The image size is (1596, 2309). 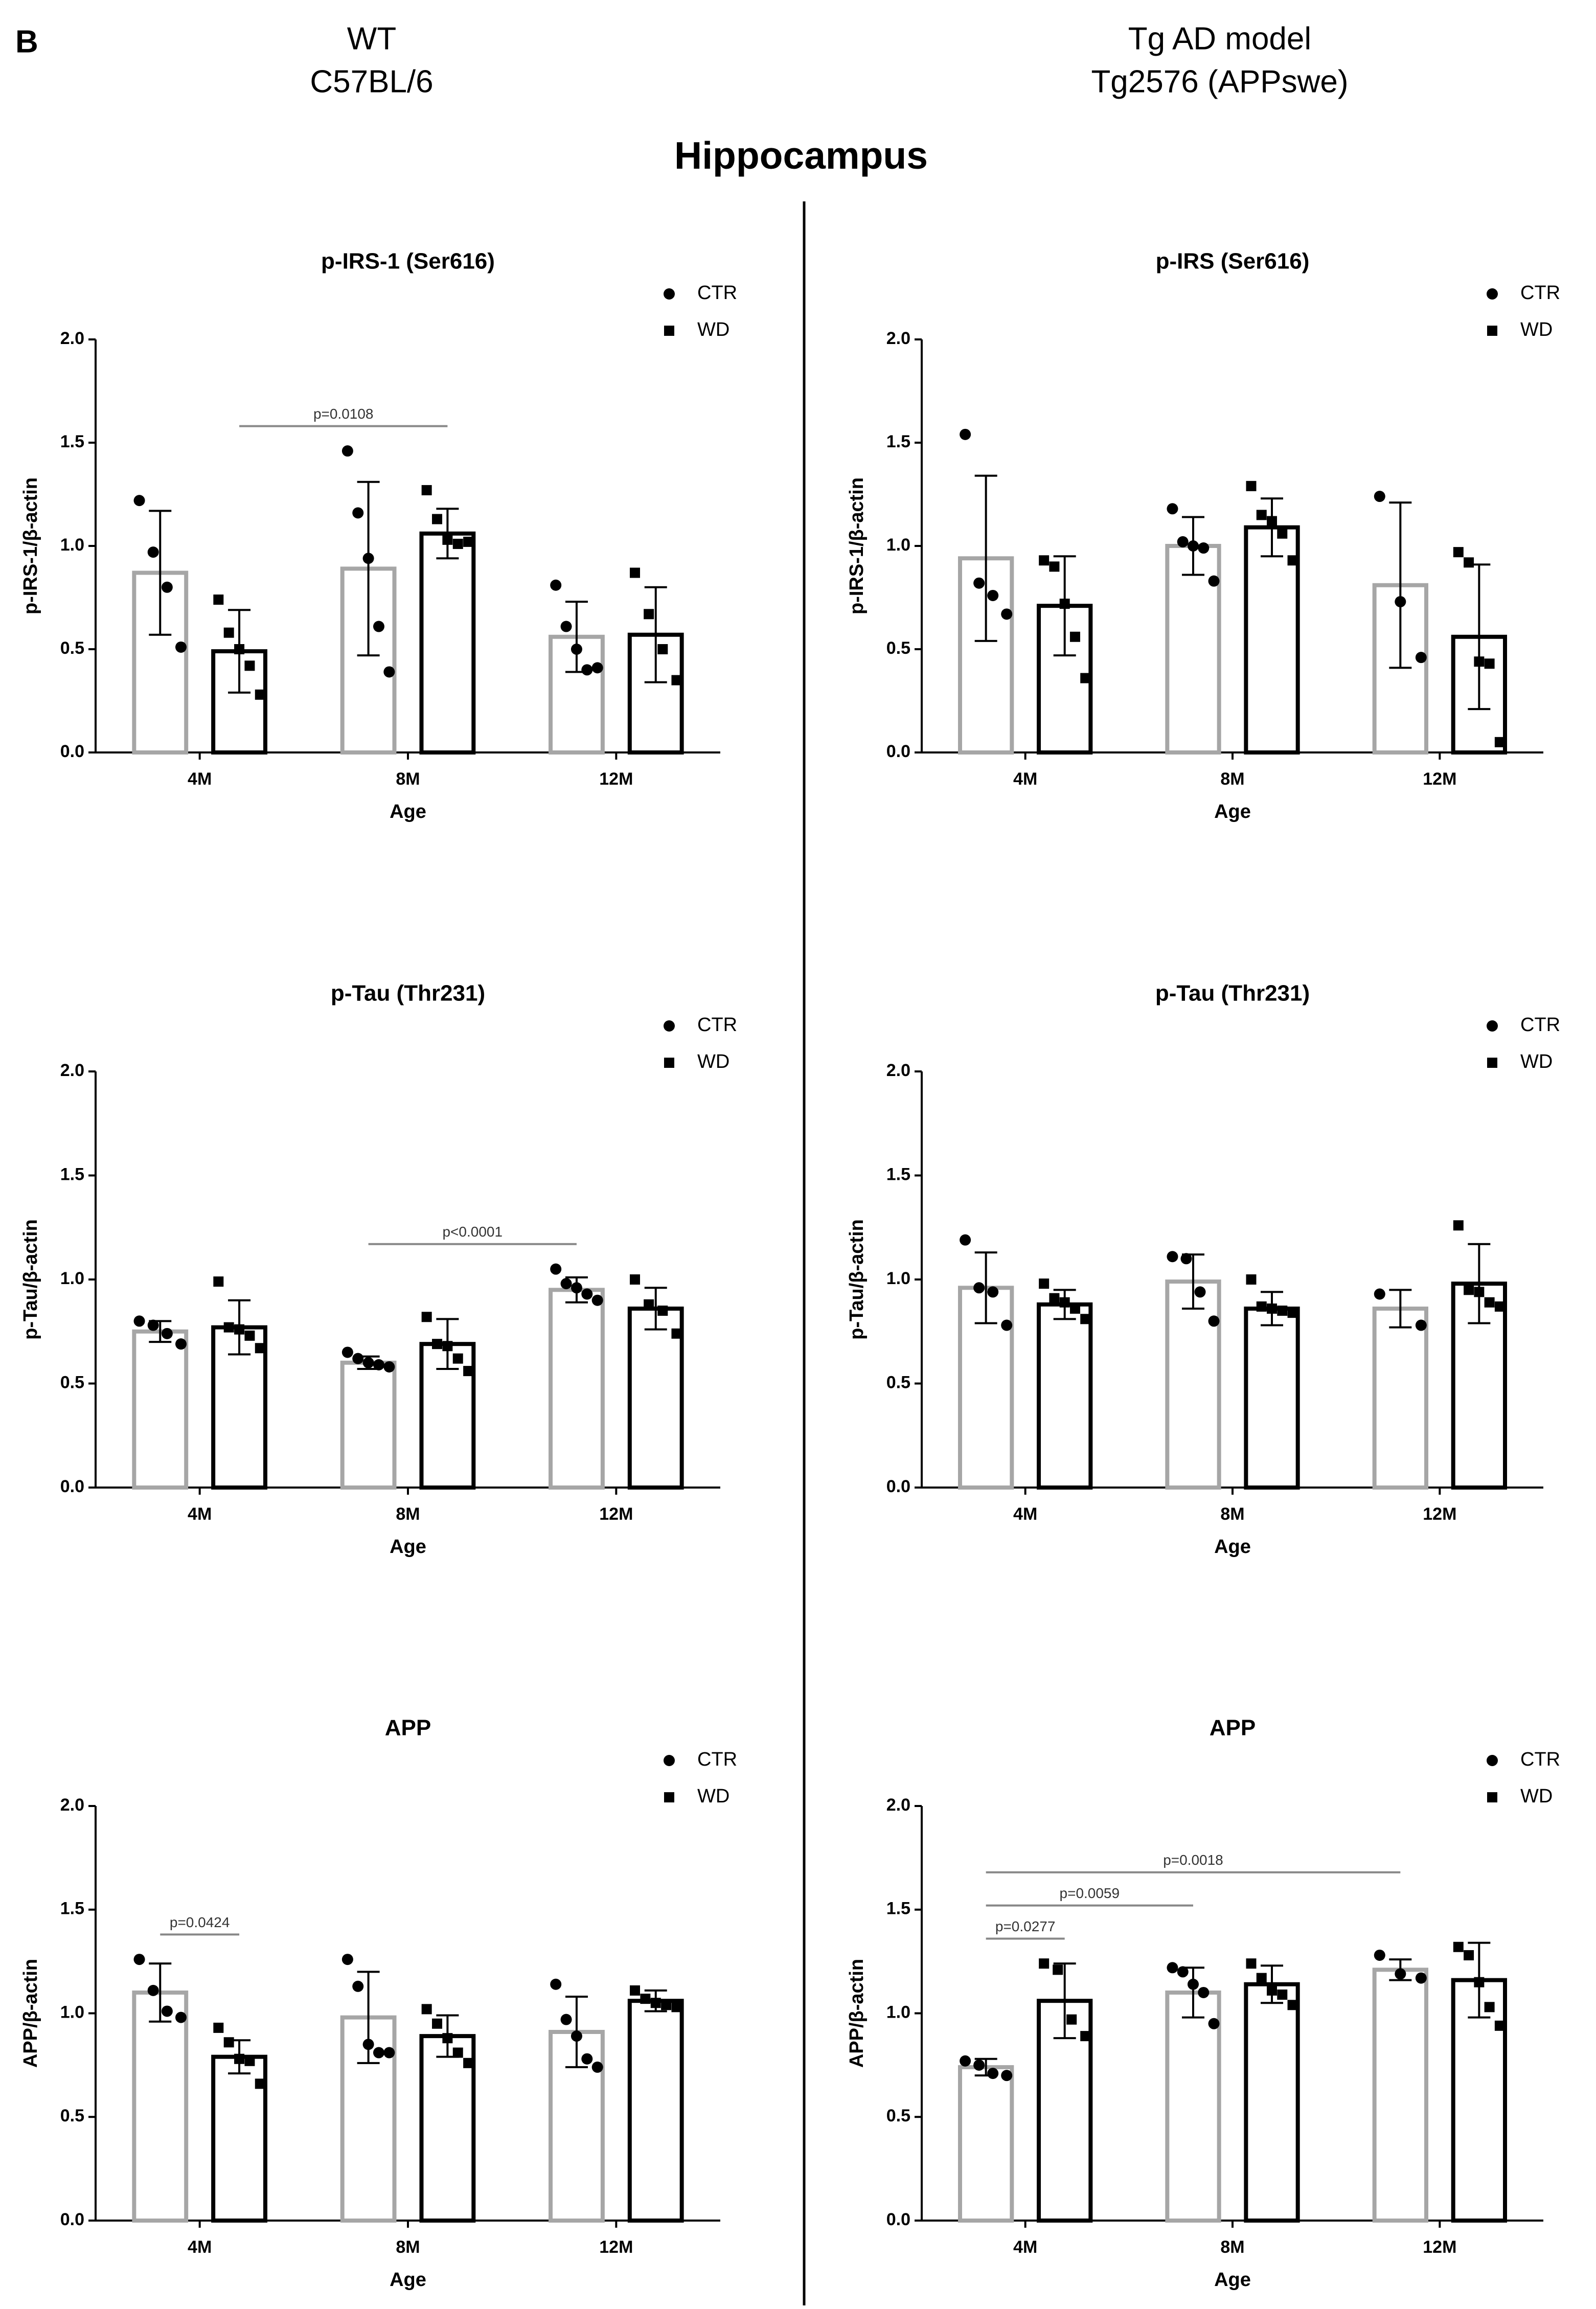 What do you see at coordinates (372, 81) in the screenshot?
I see `column-header: C57BL/6` at bounding box center [372, 81].